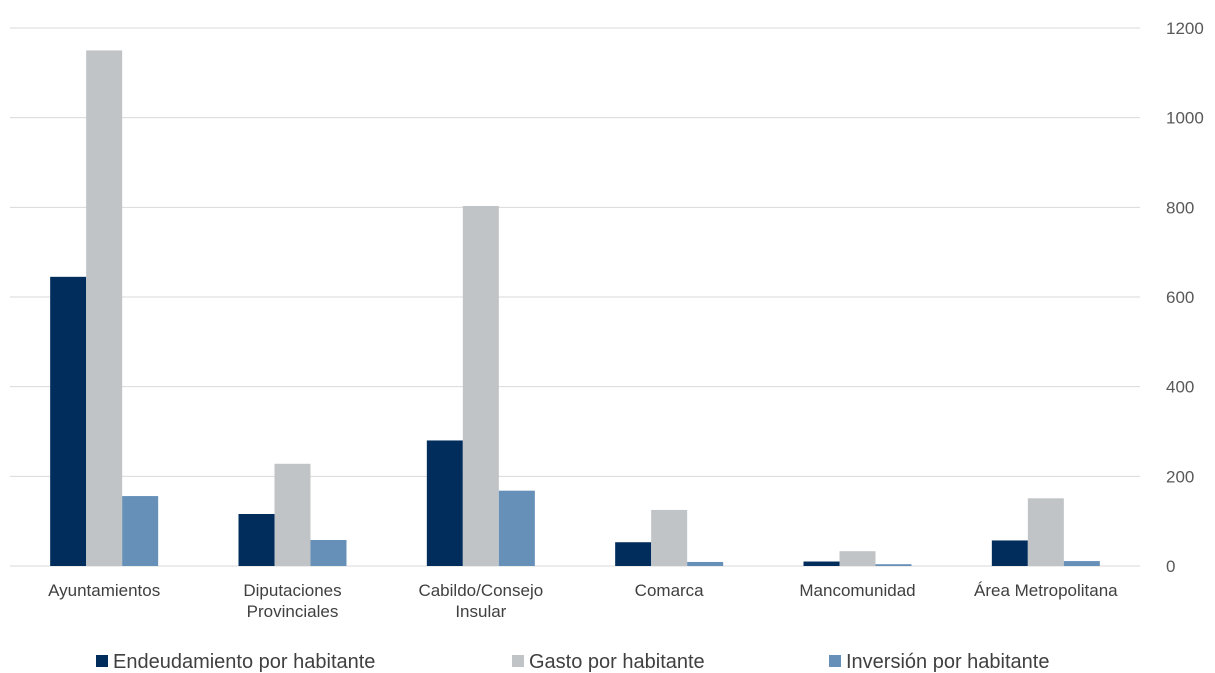 This screenshot has width=1215, height=673. I want to click on x-category-label: Comarca, so click(670, 590).